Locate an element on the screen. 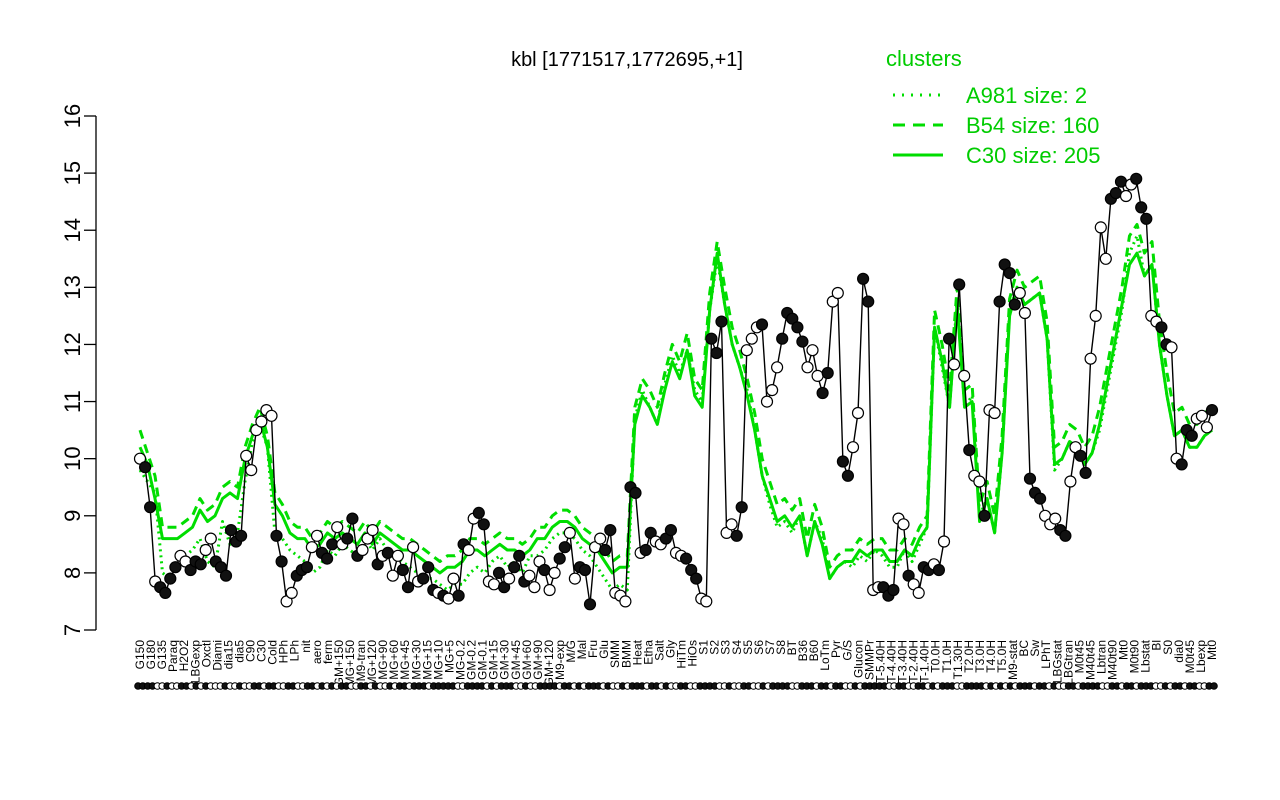 The image size is (1280, 800). x-tick-label: Mt0 is located at coordinates (1124, 650).